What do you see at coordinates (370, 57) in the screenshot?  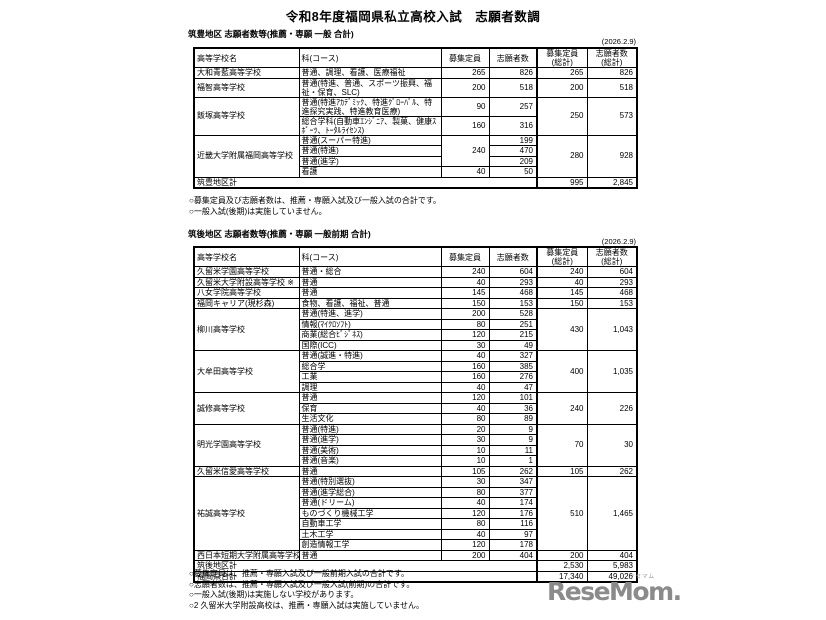 I see `column-header: 科(コース)` at bounding box center [370, 57].